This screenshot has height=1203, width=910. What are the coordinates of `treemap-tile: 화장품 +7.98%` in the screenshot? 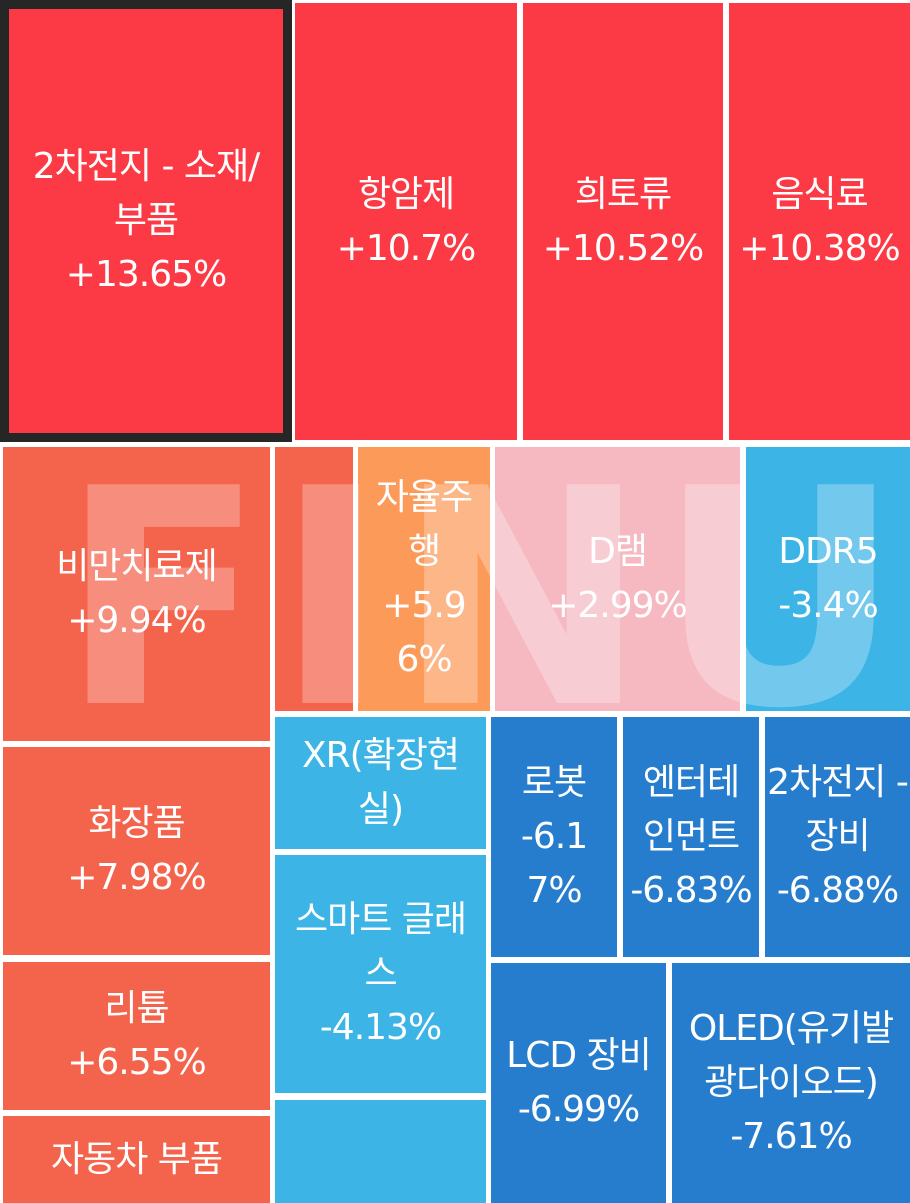 It's located at (136, 851).